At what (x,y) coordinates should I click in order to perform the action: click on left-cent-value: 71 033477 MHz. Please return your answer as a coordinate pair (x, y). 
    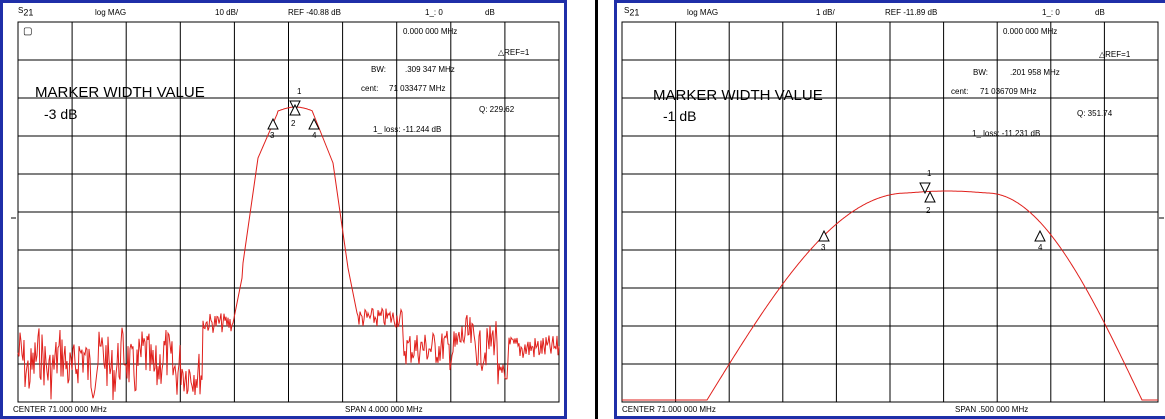
    Looking at the image, I should click on (417, 88).